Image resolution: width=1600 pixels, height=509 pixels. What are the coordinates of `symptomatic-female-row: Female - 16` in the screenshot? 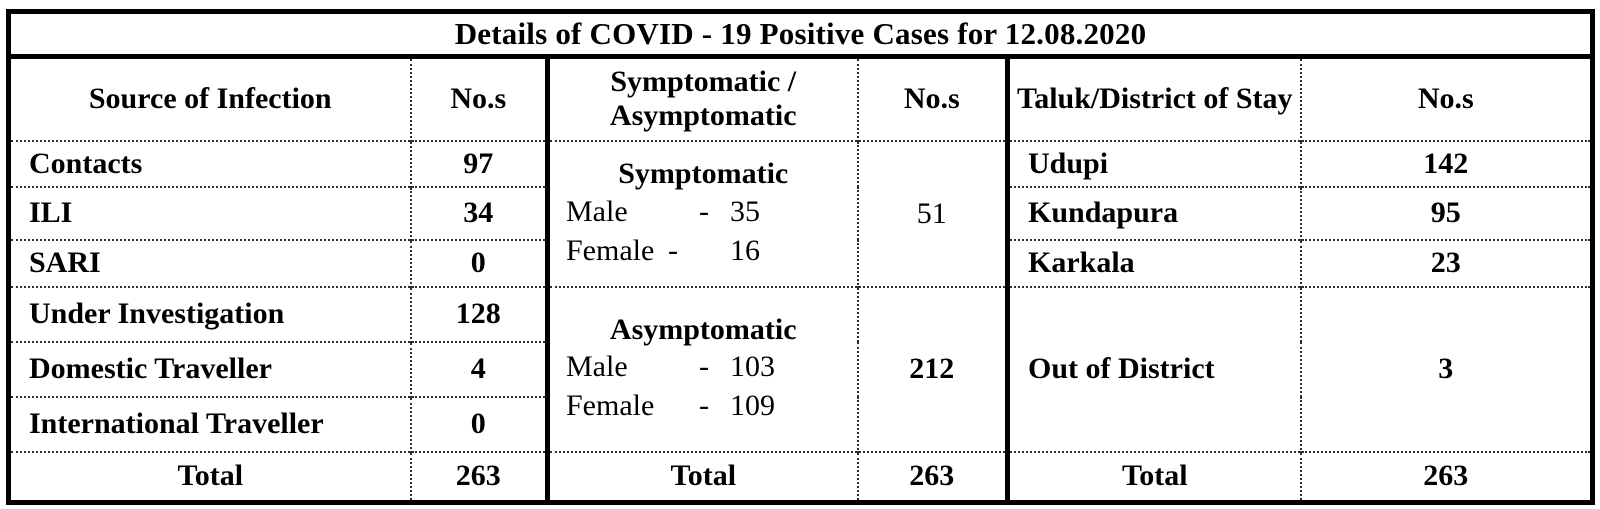 It's located at (705, 250).